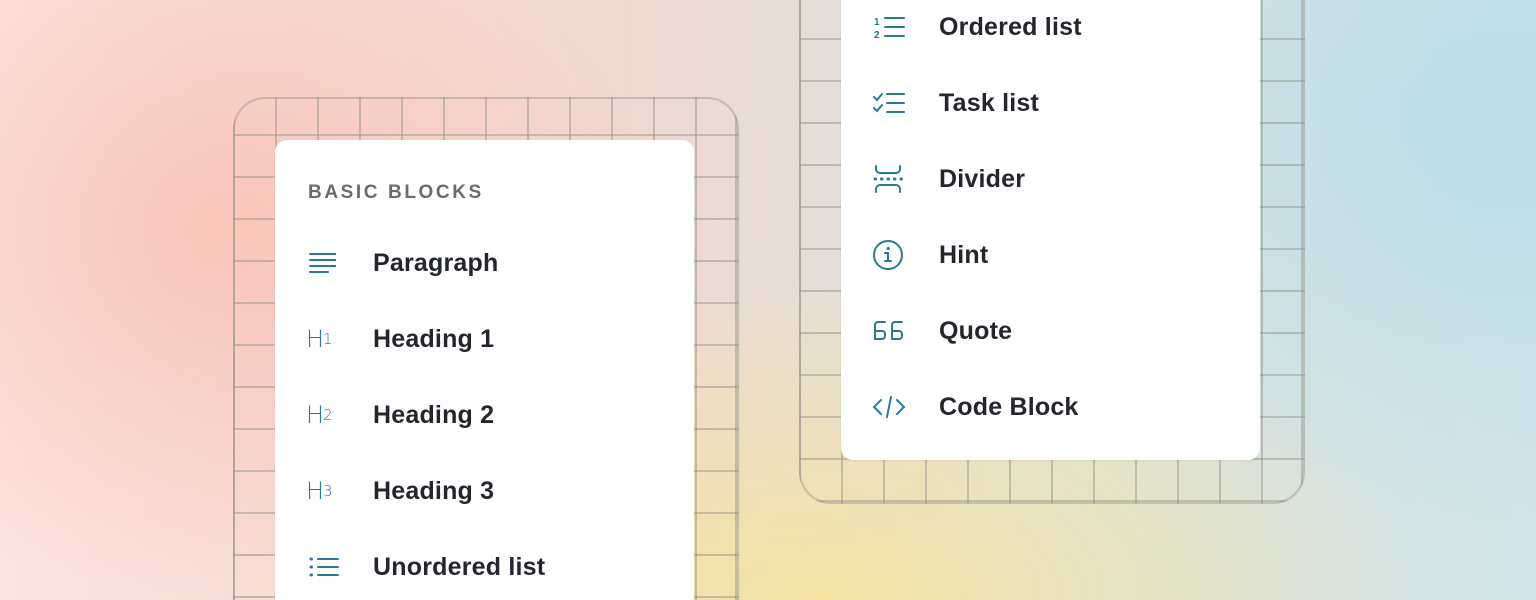 This screenshot has height=600, width=1536. What do you see at coordinates (942, 331) in the screenshot?
I see `menu-item-quote: Quote` at bounding box center [942, 331].